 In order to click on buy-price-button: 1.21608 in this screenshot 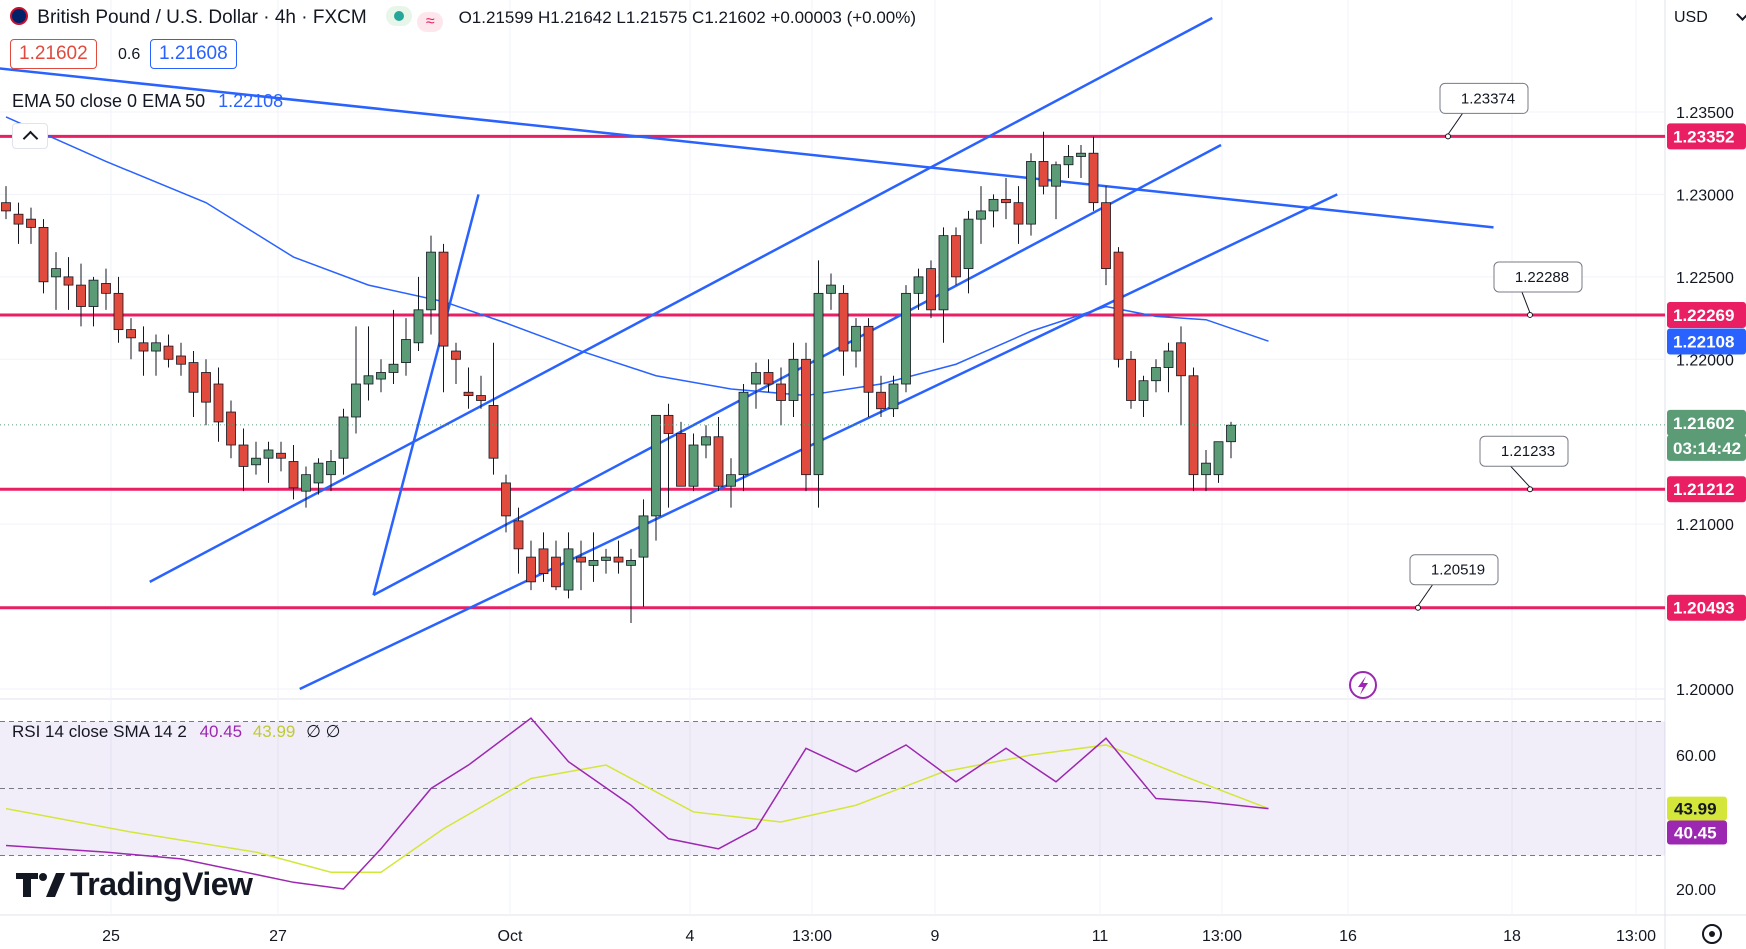, I will do `click(193, 54)`.